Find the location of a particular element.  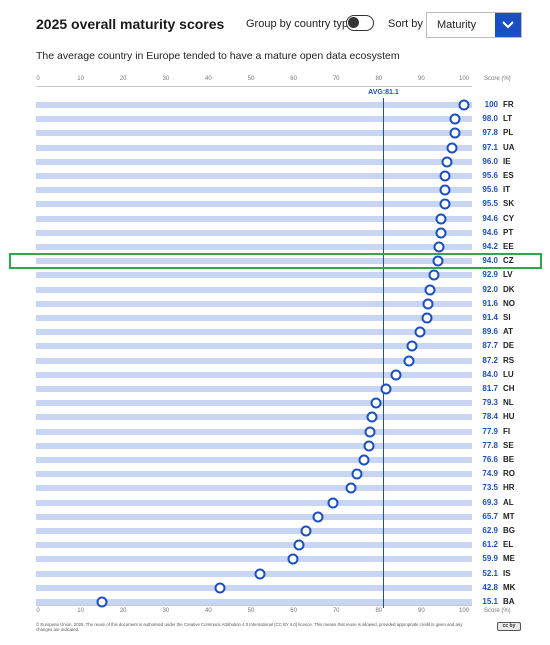

sort-select-button is located at coordinates (508, 25).